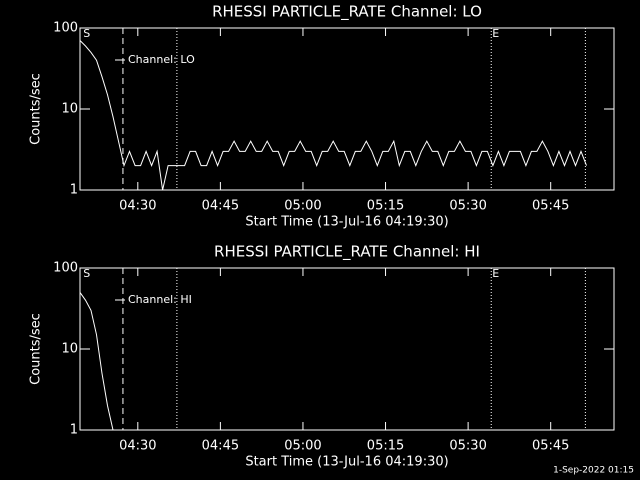  What do you see at coordinates (593, 471) in the screenshot?
I see `footer: 1-Sep-2022 01:15` at bounding box center [593, 471].